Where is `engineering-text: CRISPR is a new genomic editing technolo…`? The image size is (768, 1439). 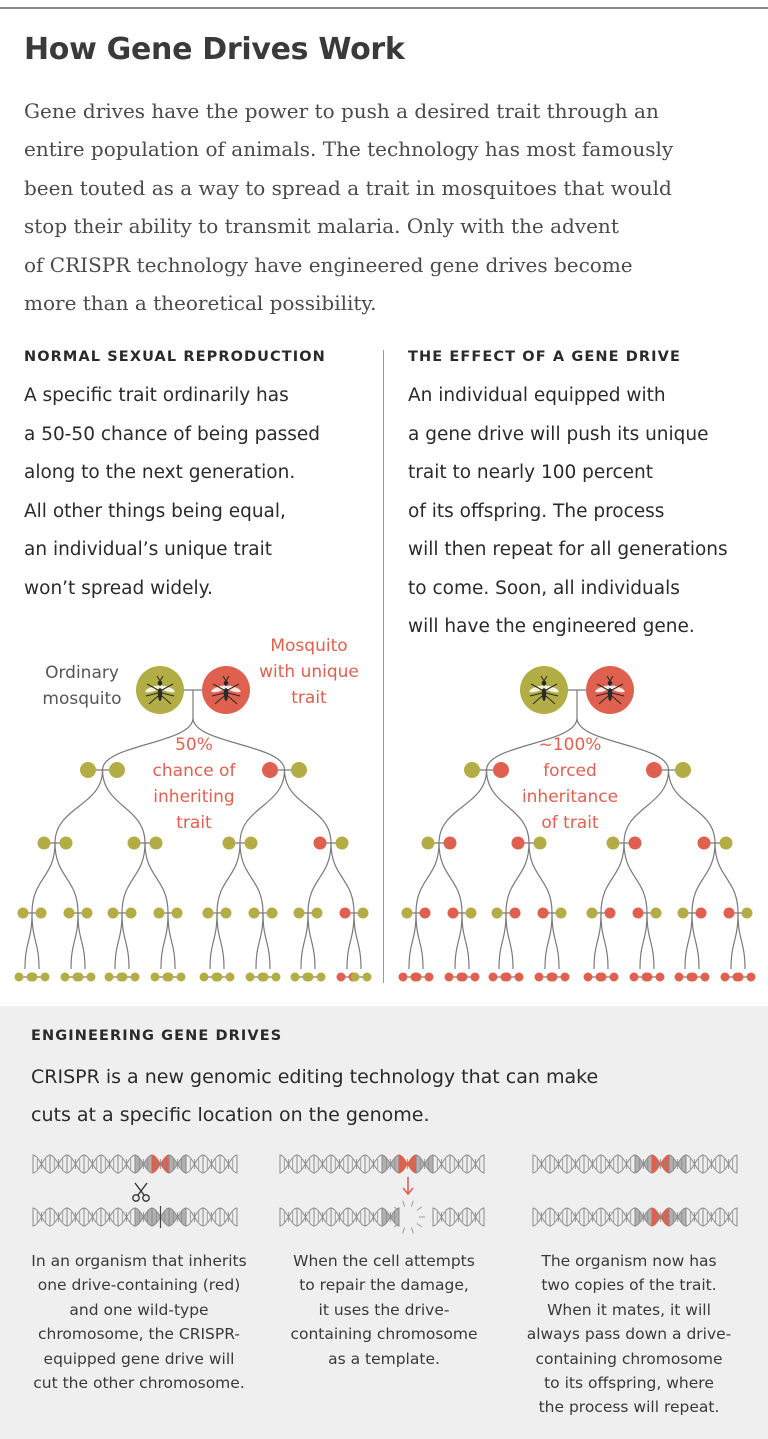 engineering-text: CRISPR is a new genomic editing technolo… is located at coordinates (314, 1096).